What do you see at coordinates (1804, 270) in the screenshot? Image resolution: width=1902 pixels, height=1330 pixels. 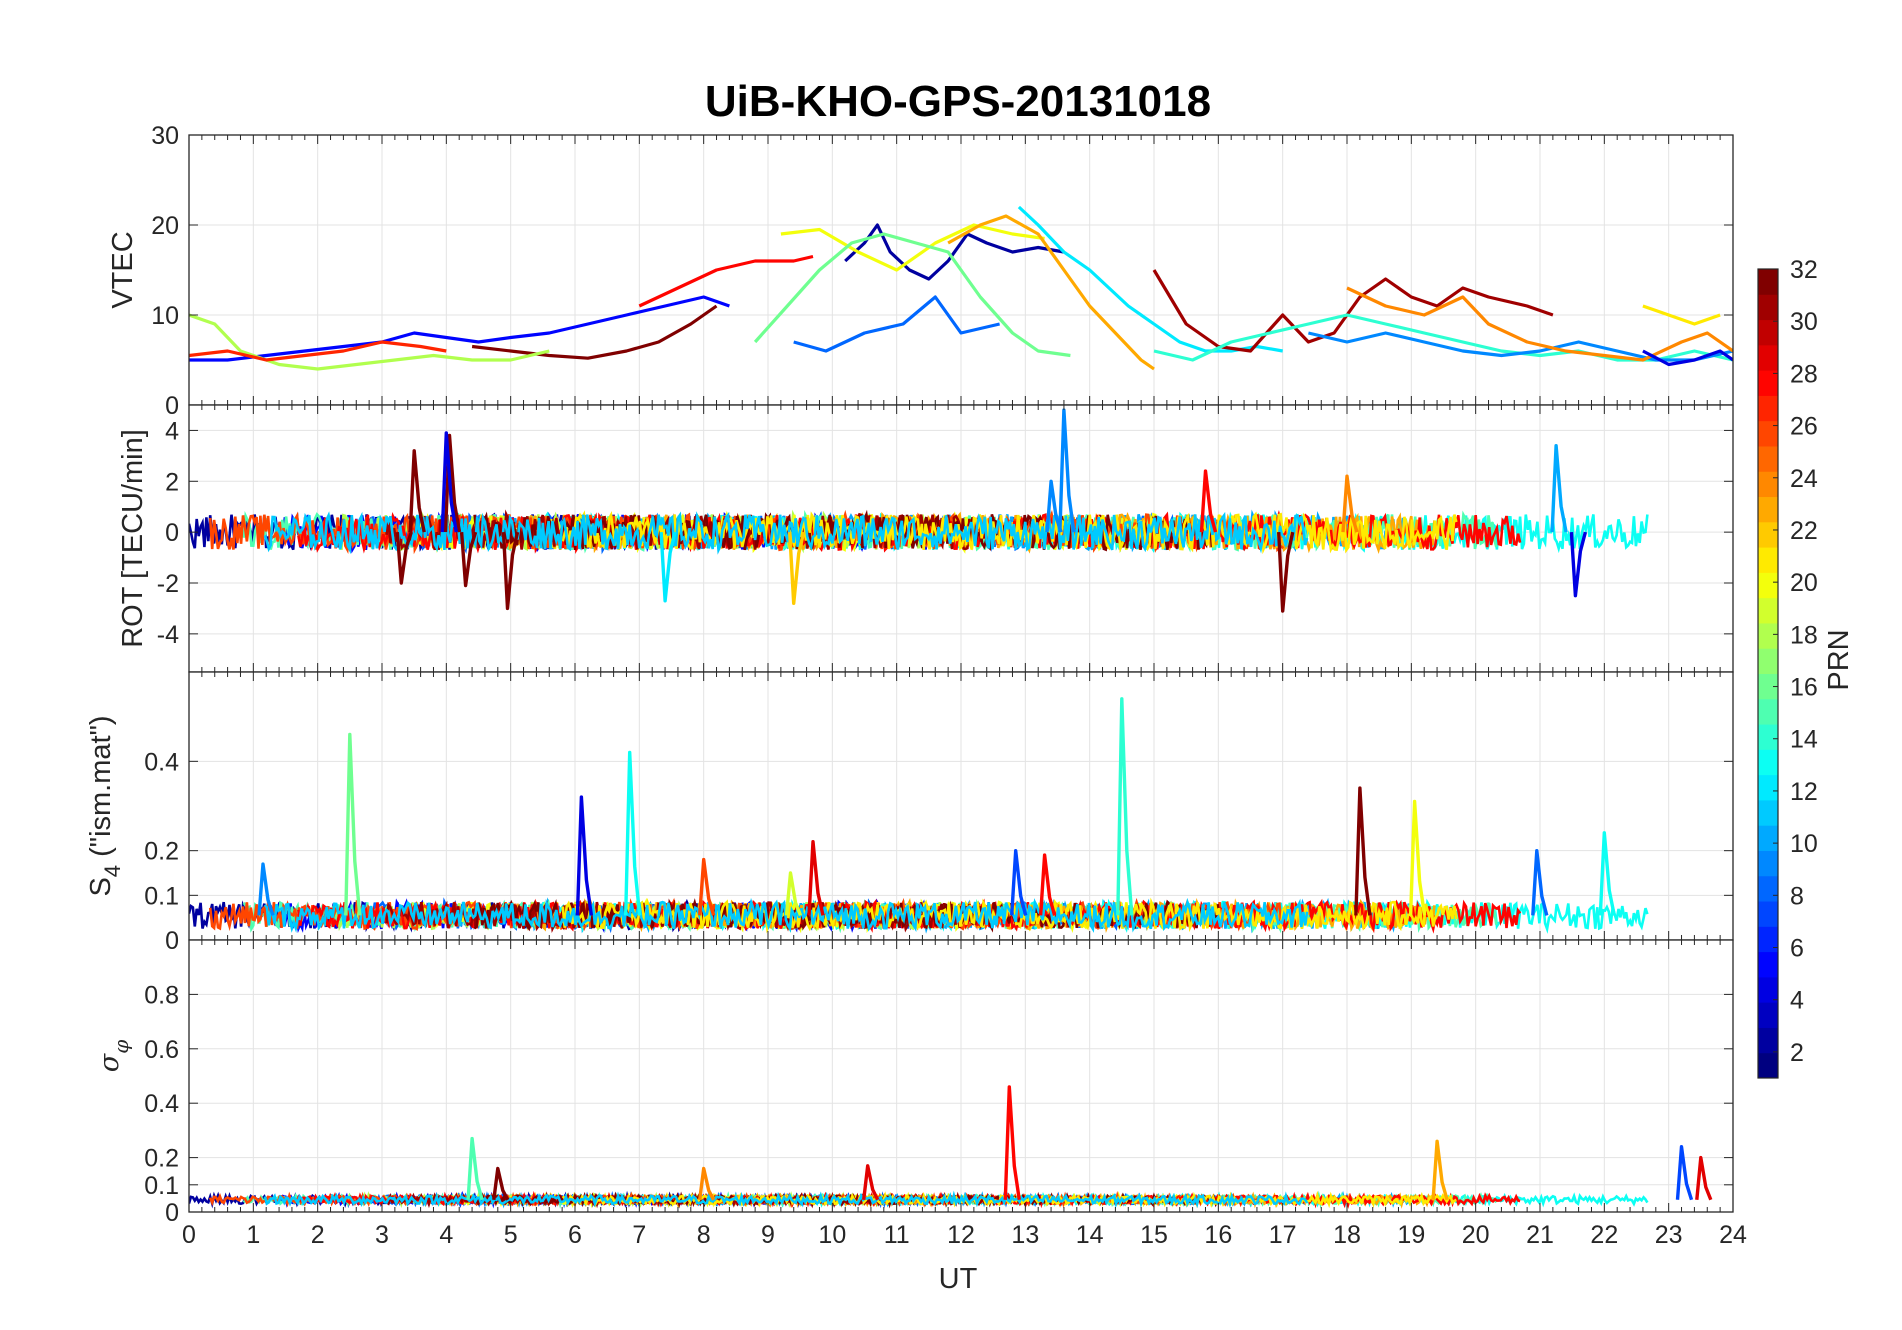 I see `colorbar-tick-label: 32` at bounding box center [1804, 270].